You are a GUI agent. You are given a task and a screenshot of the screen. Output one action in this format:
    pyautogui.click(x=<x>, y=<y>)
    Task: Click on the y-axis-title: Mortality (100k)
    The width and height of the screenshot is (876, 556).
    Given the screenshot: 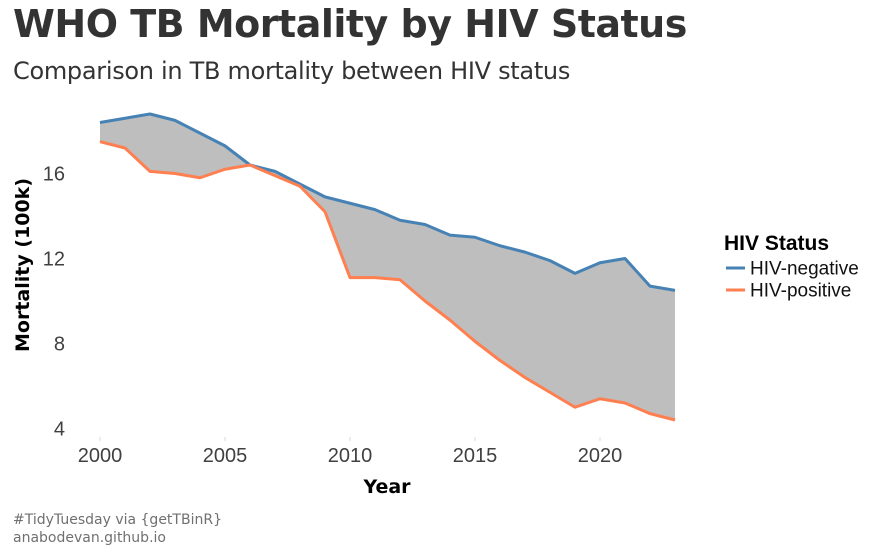 What is the action you would take?
    pyautogui.click(x=23, y=265)
    